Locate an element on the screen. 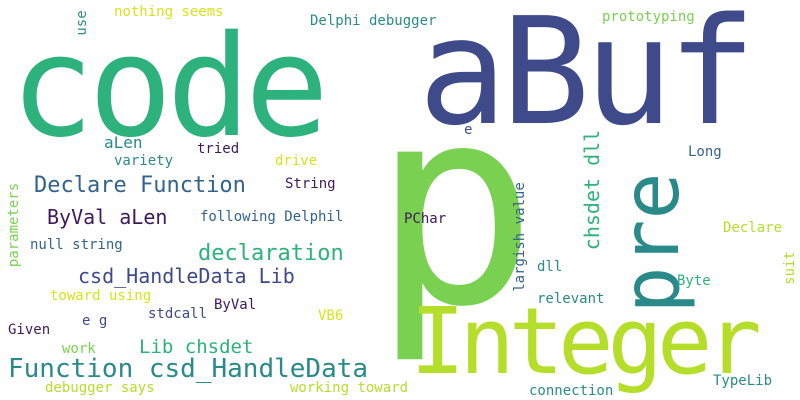  word-debugger-says: debugger says is located at coordinates (100, 388).